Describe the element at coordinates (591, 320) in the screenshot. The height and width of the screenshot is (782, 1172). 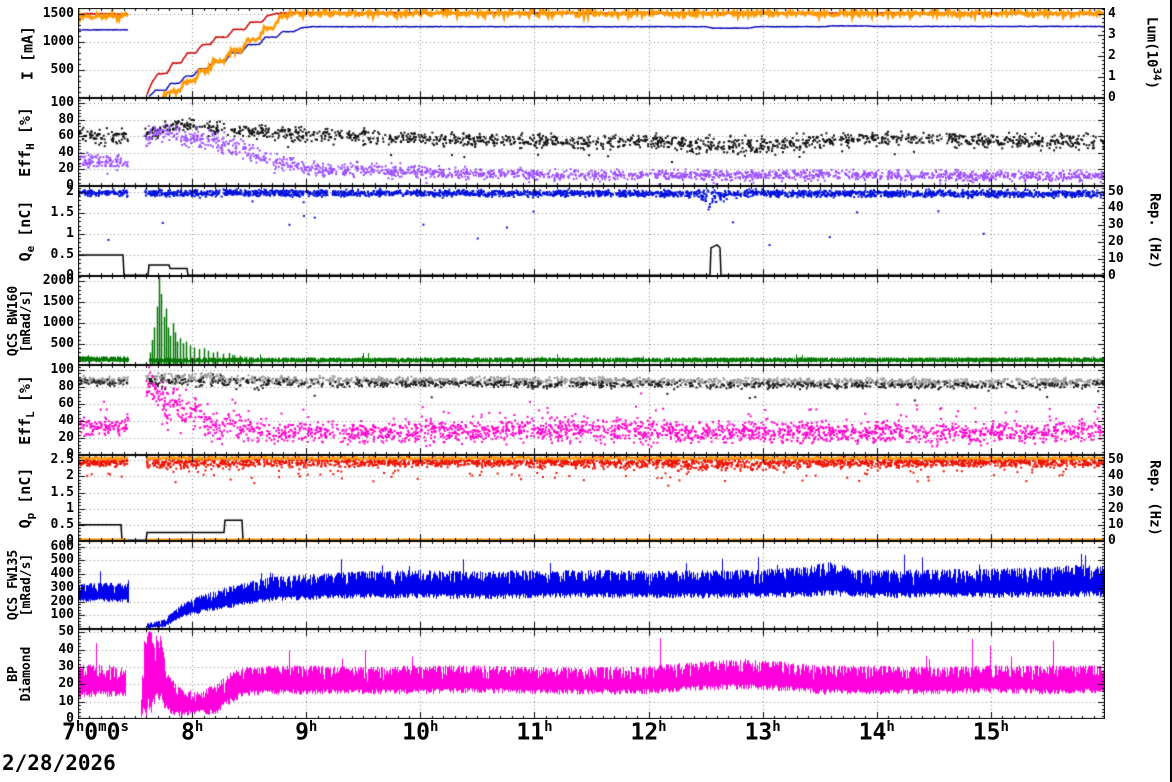
I see `panel-canvas-QCSBW160` at that location.